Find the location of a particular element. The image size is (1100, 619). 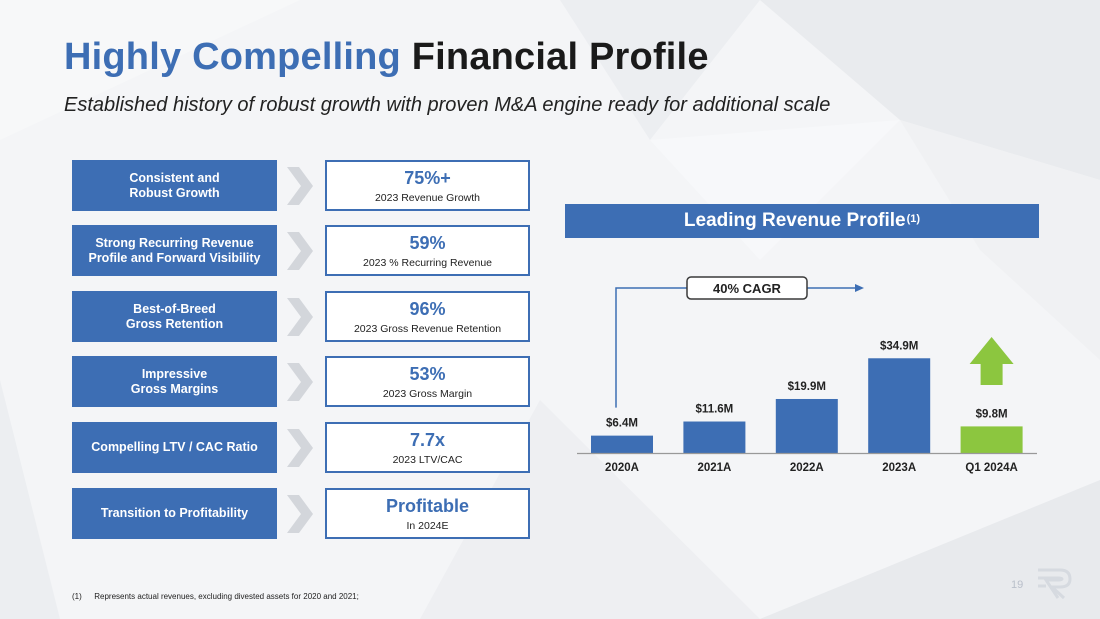

metric-caption: In 2024E is located at coordinates (427, 526).